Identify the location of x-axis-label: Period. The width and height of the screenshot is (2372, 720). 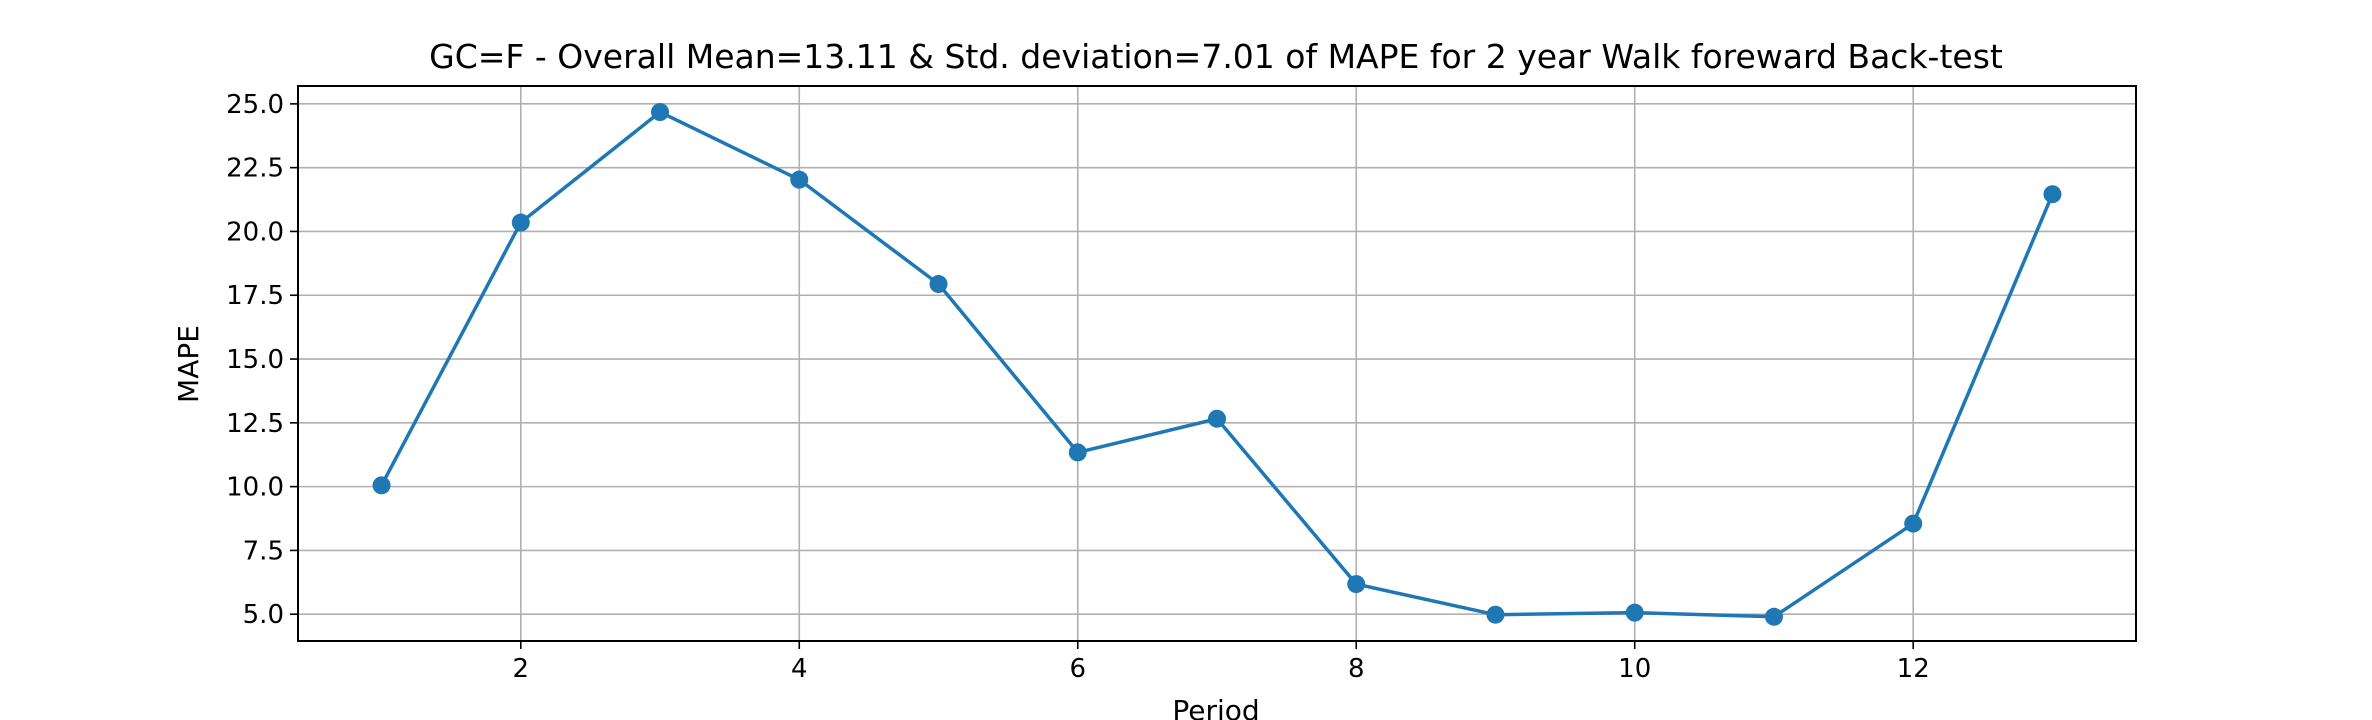
(1215, 707).